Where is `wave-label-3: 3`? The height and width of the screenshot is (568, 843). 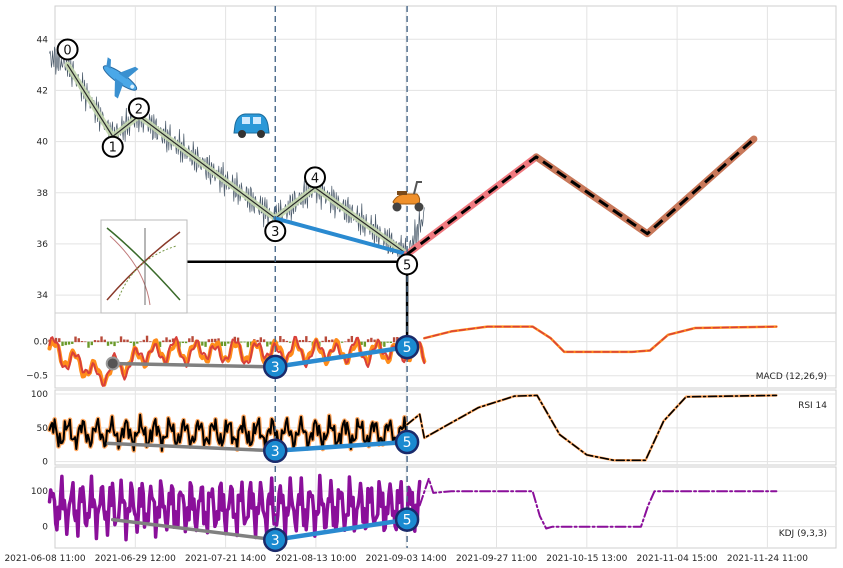
wave-label-3: 3 is located at coordinates (275, 232).